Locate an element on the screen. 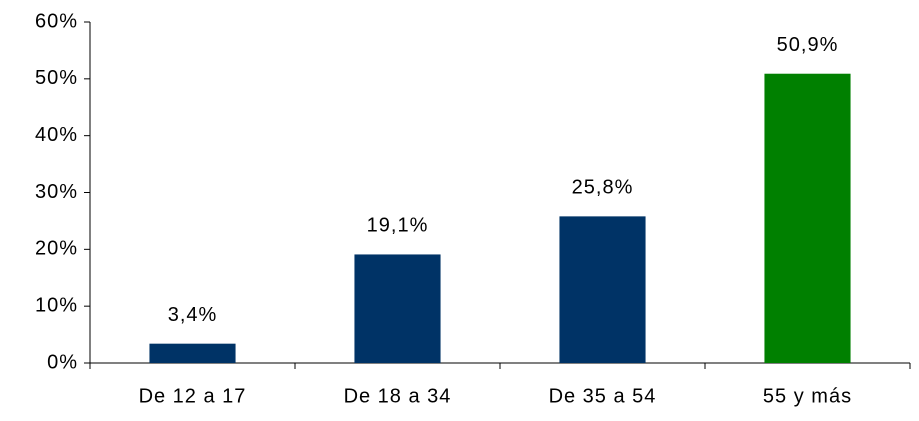  value-label: 3,4% is located at coordinates (193, 315).